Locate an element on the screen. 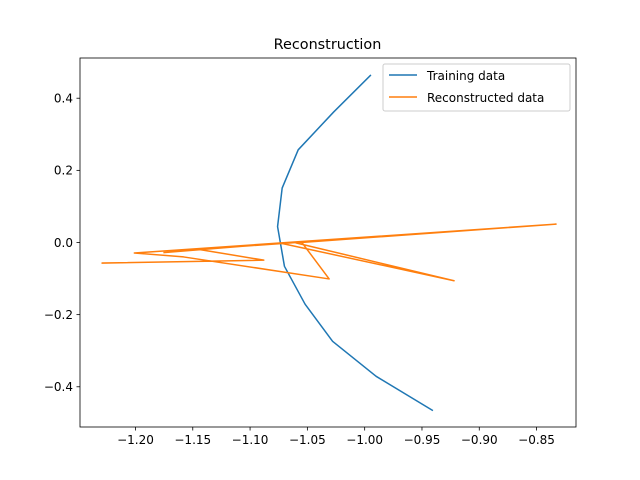  x-tick-label: −1.15 is located at coordinates (192, 440).